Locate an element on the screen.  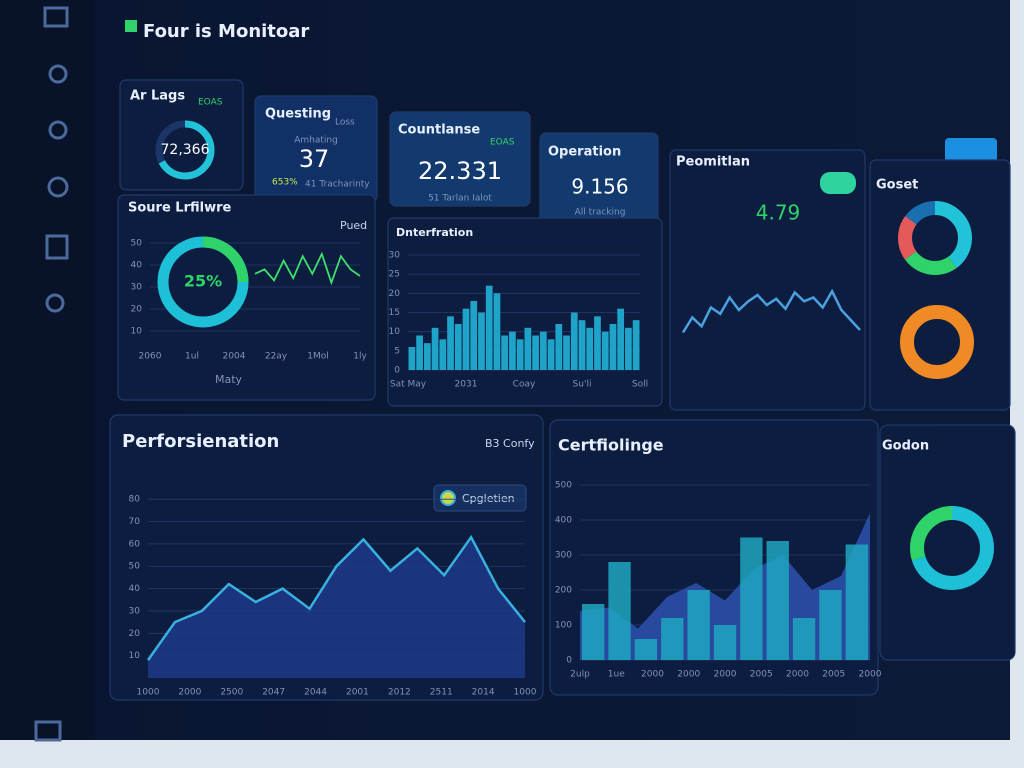
value-label: 4.79 is located at coordinates (778, 213).